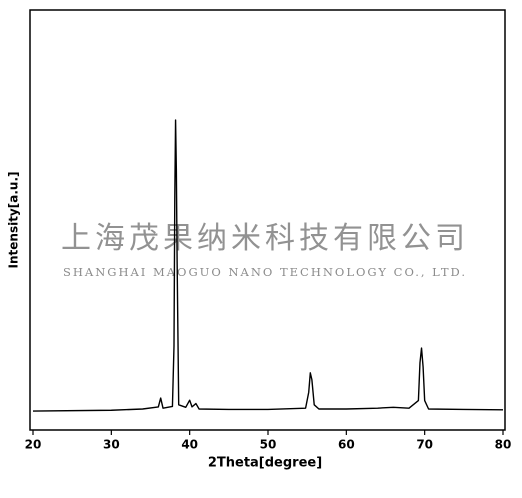 The height and width of the screenshot is (498, 522). Describe the element at coordinates (189, 445) in the screenshot. I see `x-tick-label: 40` at that location.